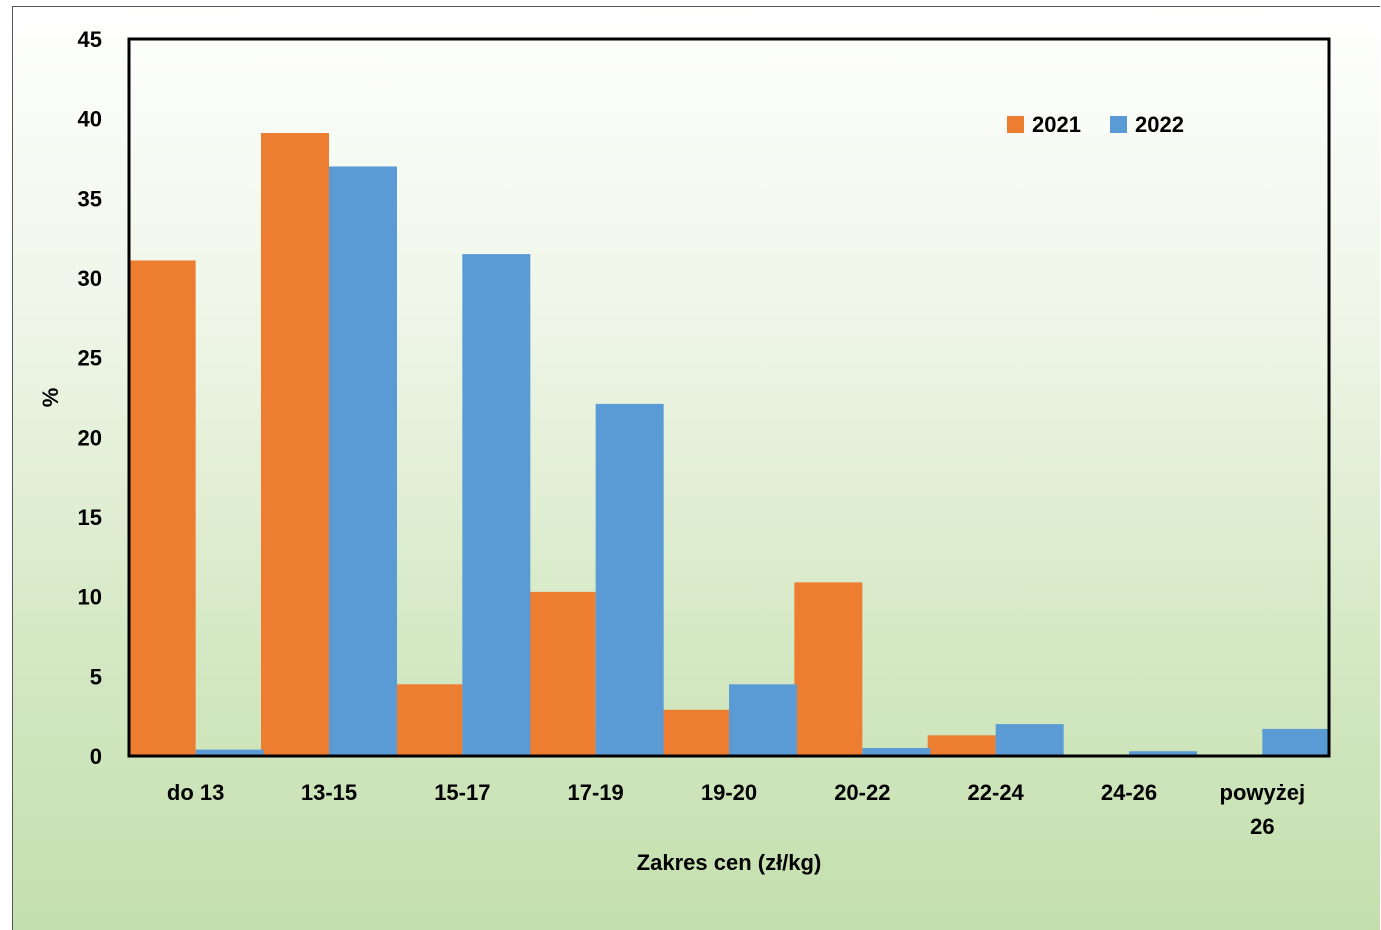 Image resolution: width=1381 pixels, height=930 pixels. I want to click on y-tick-label: 45, so click(90, 39).